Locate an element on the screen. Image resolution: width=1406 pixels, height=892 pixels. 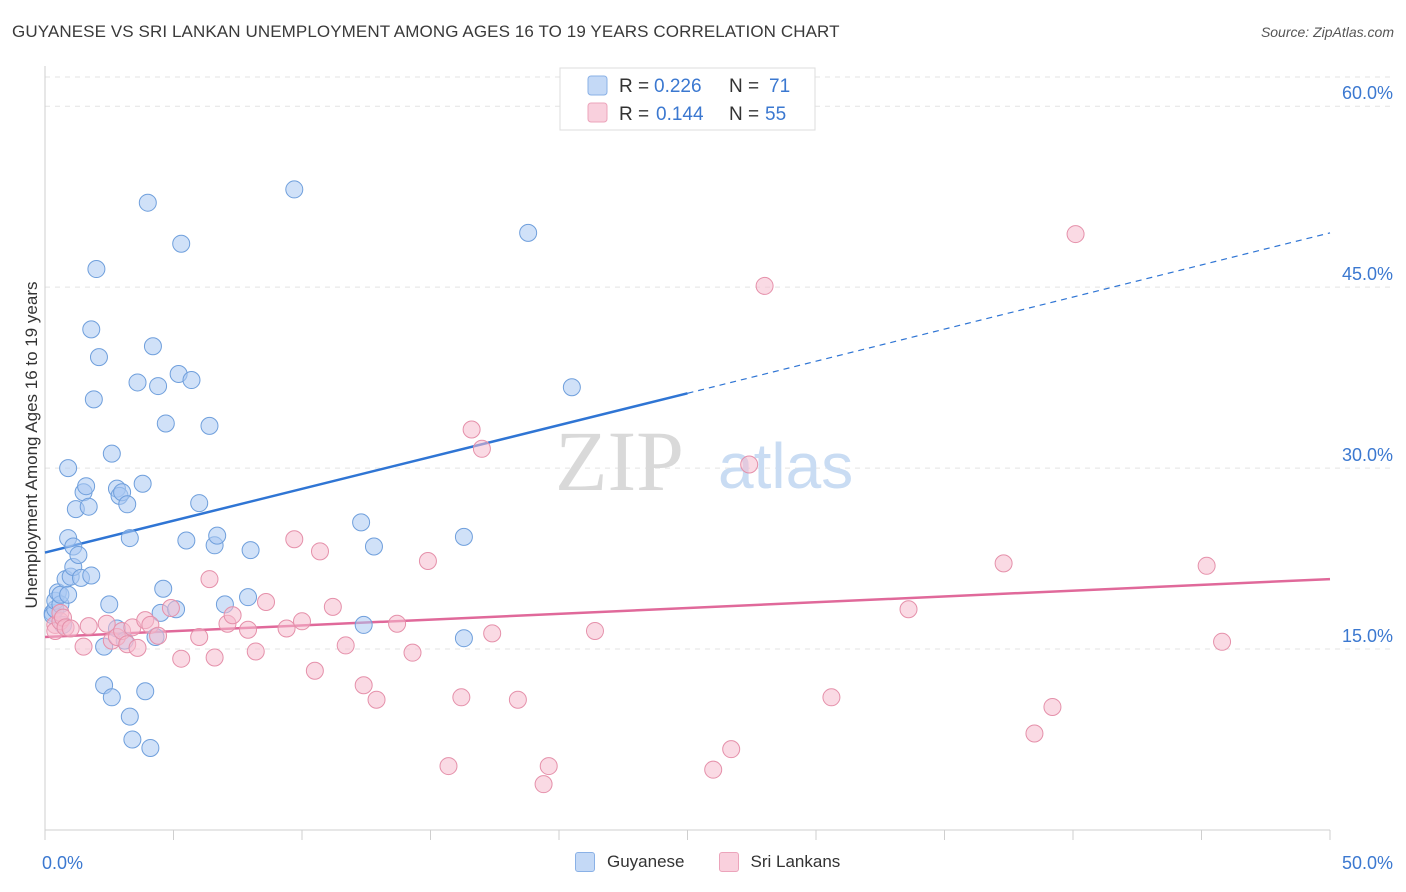
y-axis-label-group: Unemployment Among Ages 16 to 19 years is located at coordinates (31, 445).